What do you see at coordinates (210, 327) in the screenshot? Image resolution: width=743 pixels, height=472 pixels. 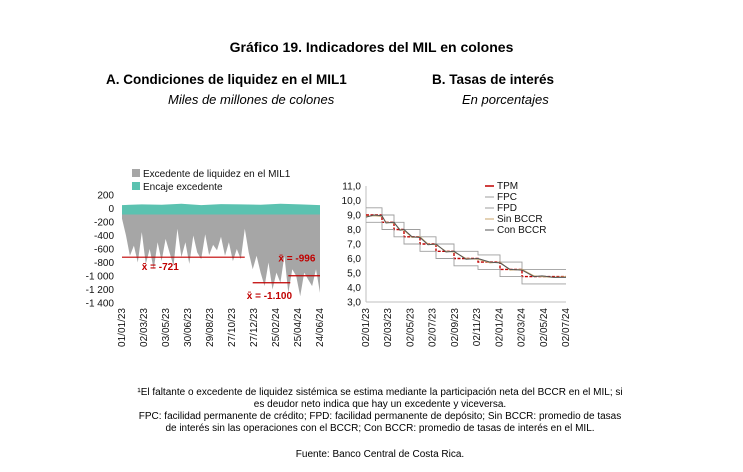 I see `liquidity-xtick: 29/08/23` at bounding box center [210, 327].